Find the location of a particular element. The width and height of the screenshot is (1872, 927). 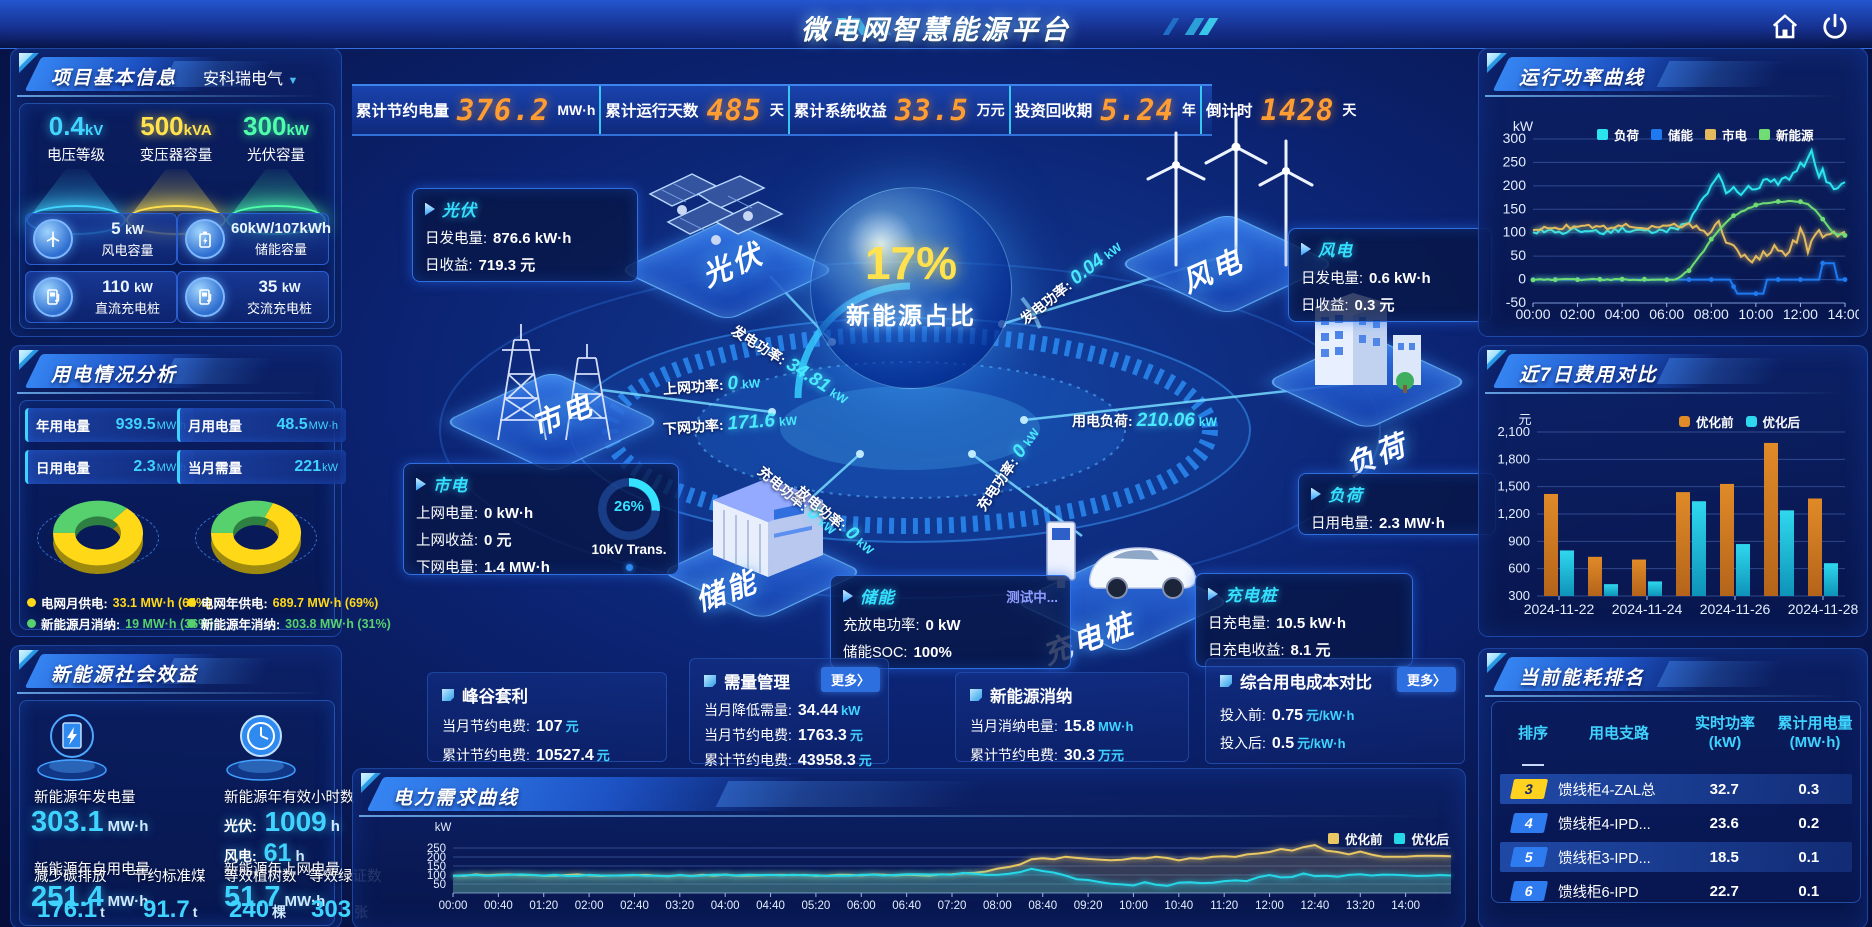

svg-text: 0 is located at coordinates (1522, 279).